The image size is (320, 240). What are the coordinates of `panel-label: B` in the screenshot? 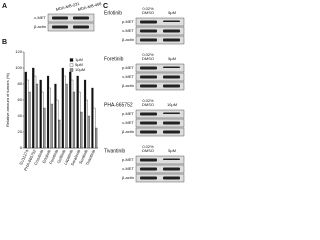 It's located at (4, 42).